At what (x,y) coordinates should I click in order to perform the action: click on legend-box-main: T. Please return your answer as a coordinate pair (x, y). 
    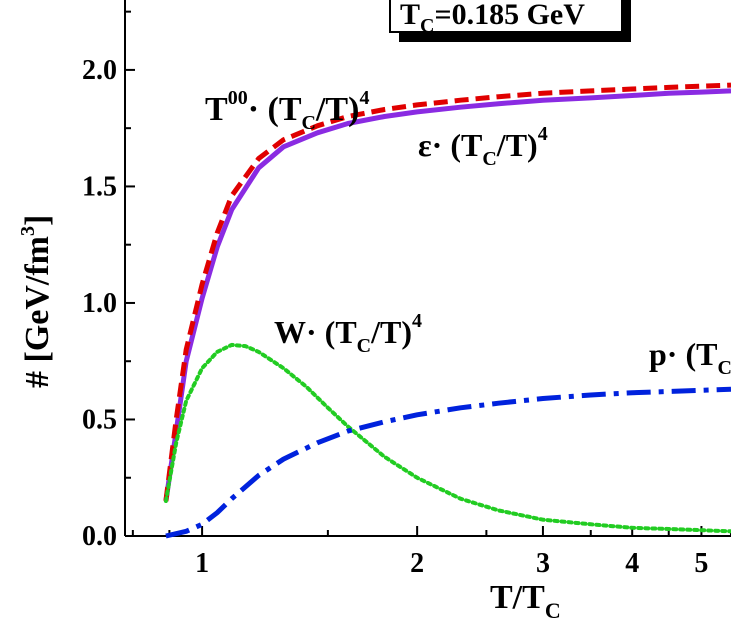
    Looking at the image, I should click on (410, 15).